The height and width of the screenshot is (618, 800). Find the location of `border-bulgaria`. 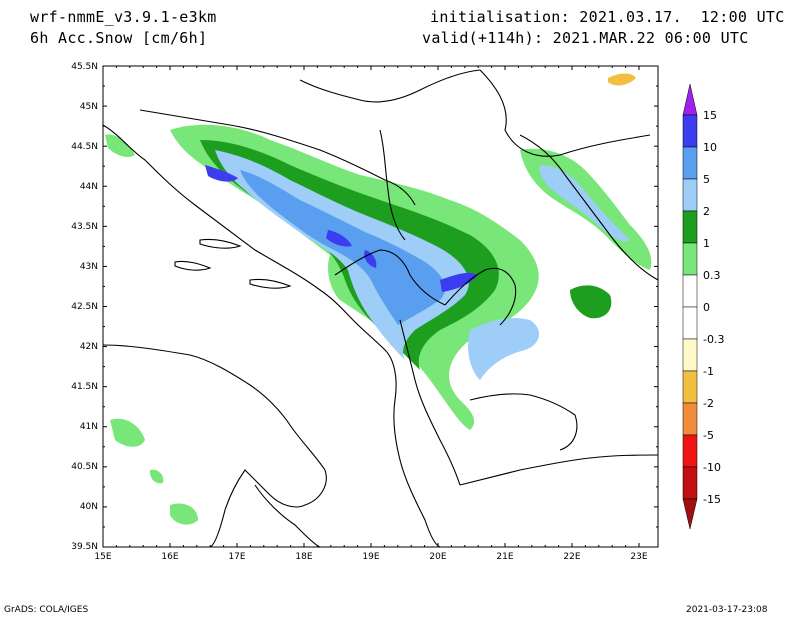

border-bulgaria is located at coordinates (589, 207).